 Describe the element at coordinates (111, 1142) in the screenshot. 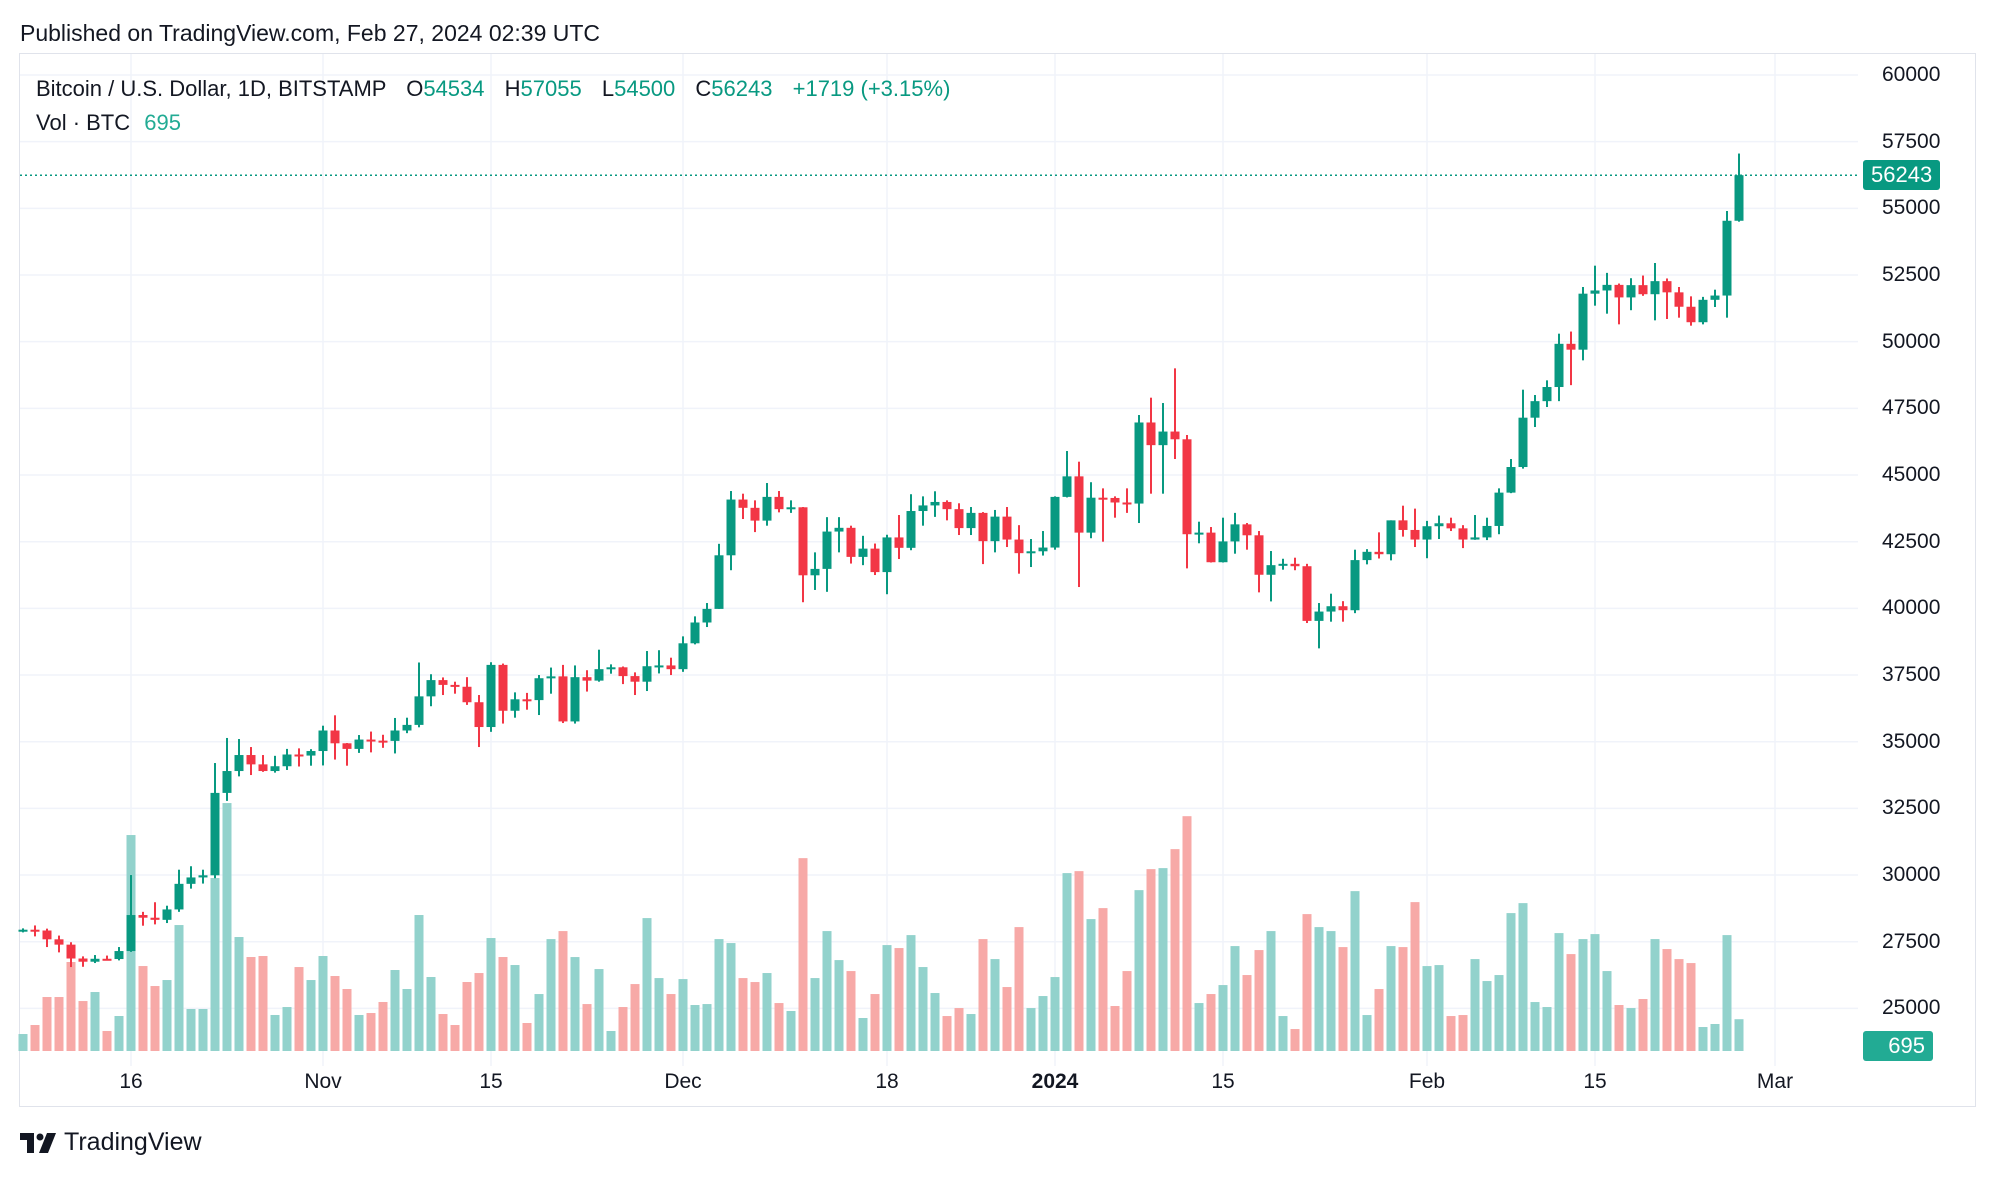

I see `tradingview-logo: TradingView` at that location.